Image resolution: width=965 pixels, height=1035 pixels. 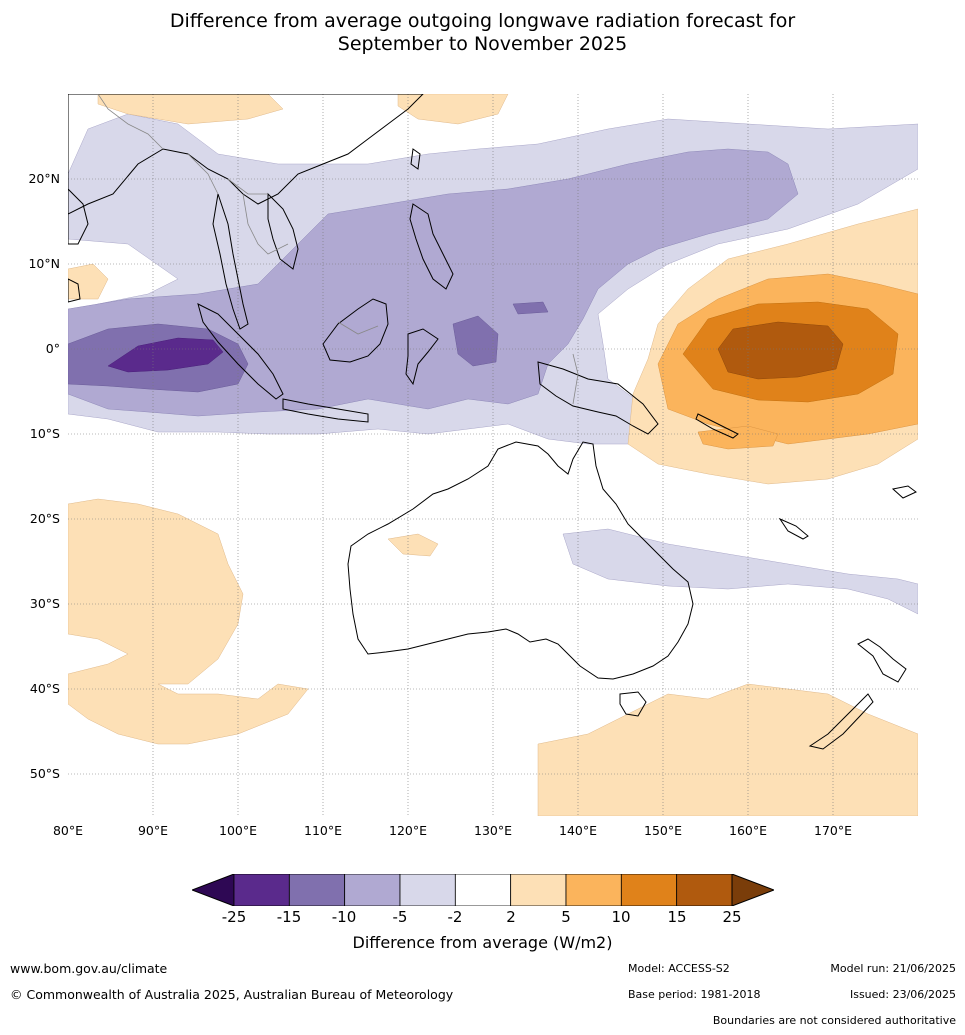 What do you see at coordinates (904, 492) in the screenshot?
I see `coastline-fiji` at bounding box center [904, 492].